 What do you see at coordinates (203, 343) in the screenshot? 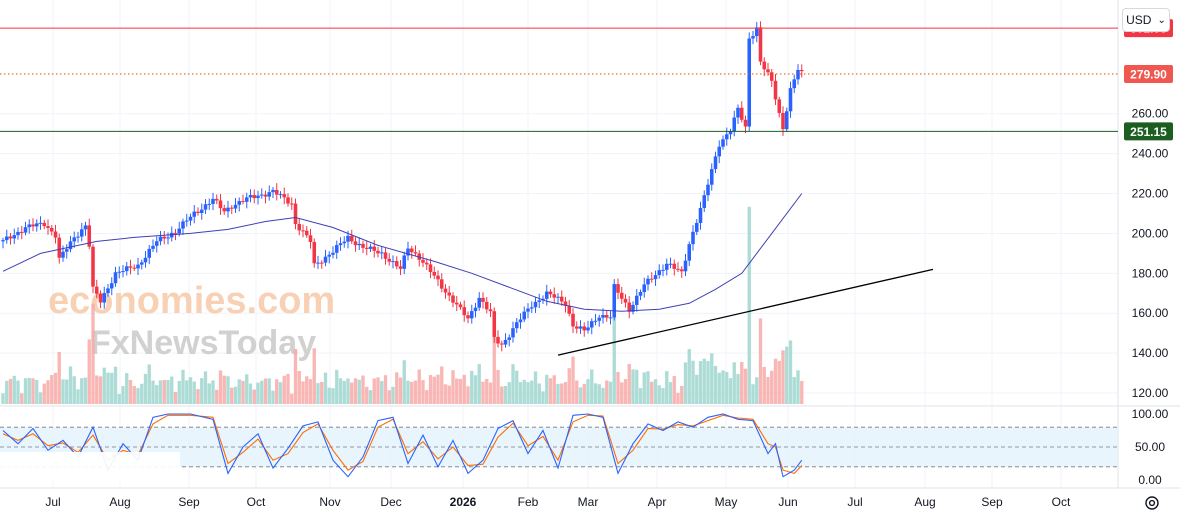
I see `watermark-fxnewstoday: FxNewsToday` at bounding box center [203, 343].